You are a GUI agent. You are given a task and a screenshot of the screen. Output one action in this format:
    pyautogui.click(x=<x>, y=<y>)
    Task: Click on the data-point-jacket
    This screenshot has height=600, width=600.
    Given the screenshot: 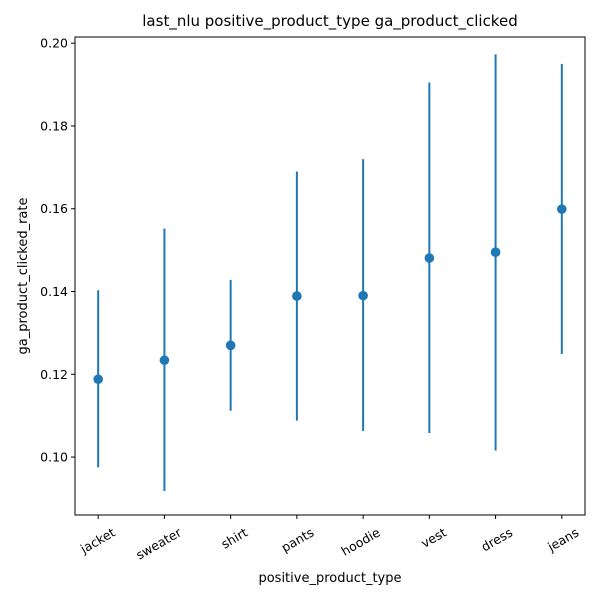 What is the action you would take?
    pyautogui.click(x=98, y=379)
    